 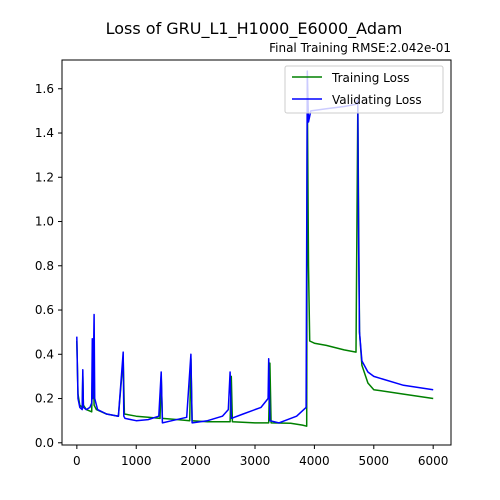 I want to click on x-tick-label: 6000, so click(x=433, y=461).